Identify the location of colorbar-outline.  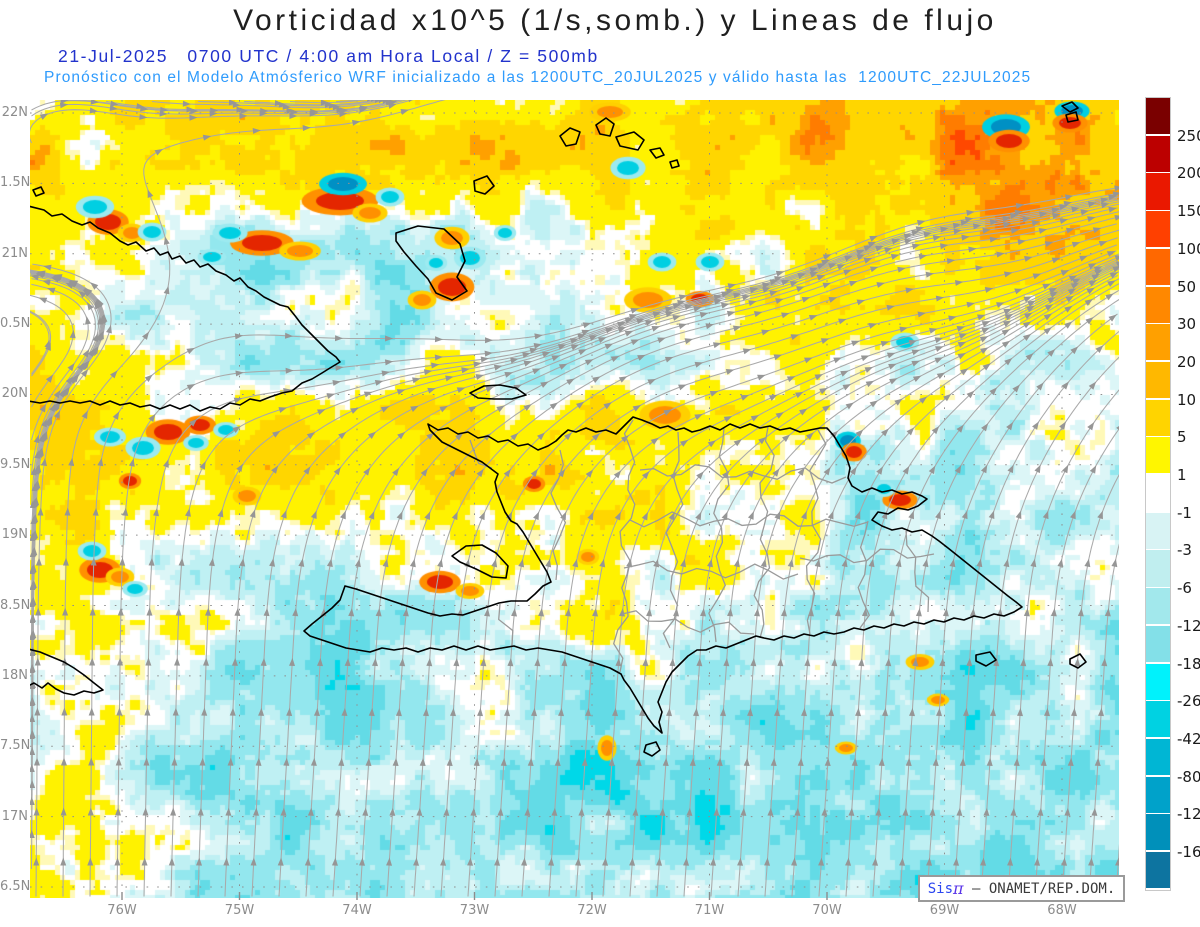
(1158, 494).